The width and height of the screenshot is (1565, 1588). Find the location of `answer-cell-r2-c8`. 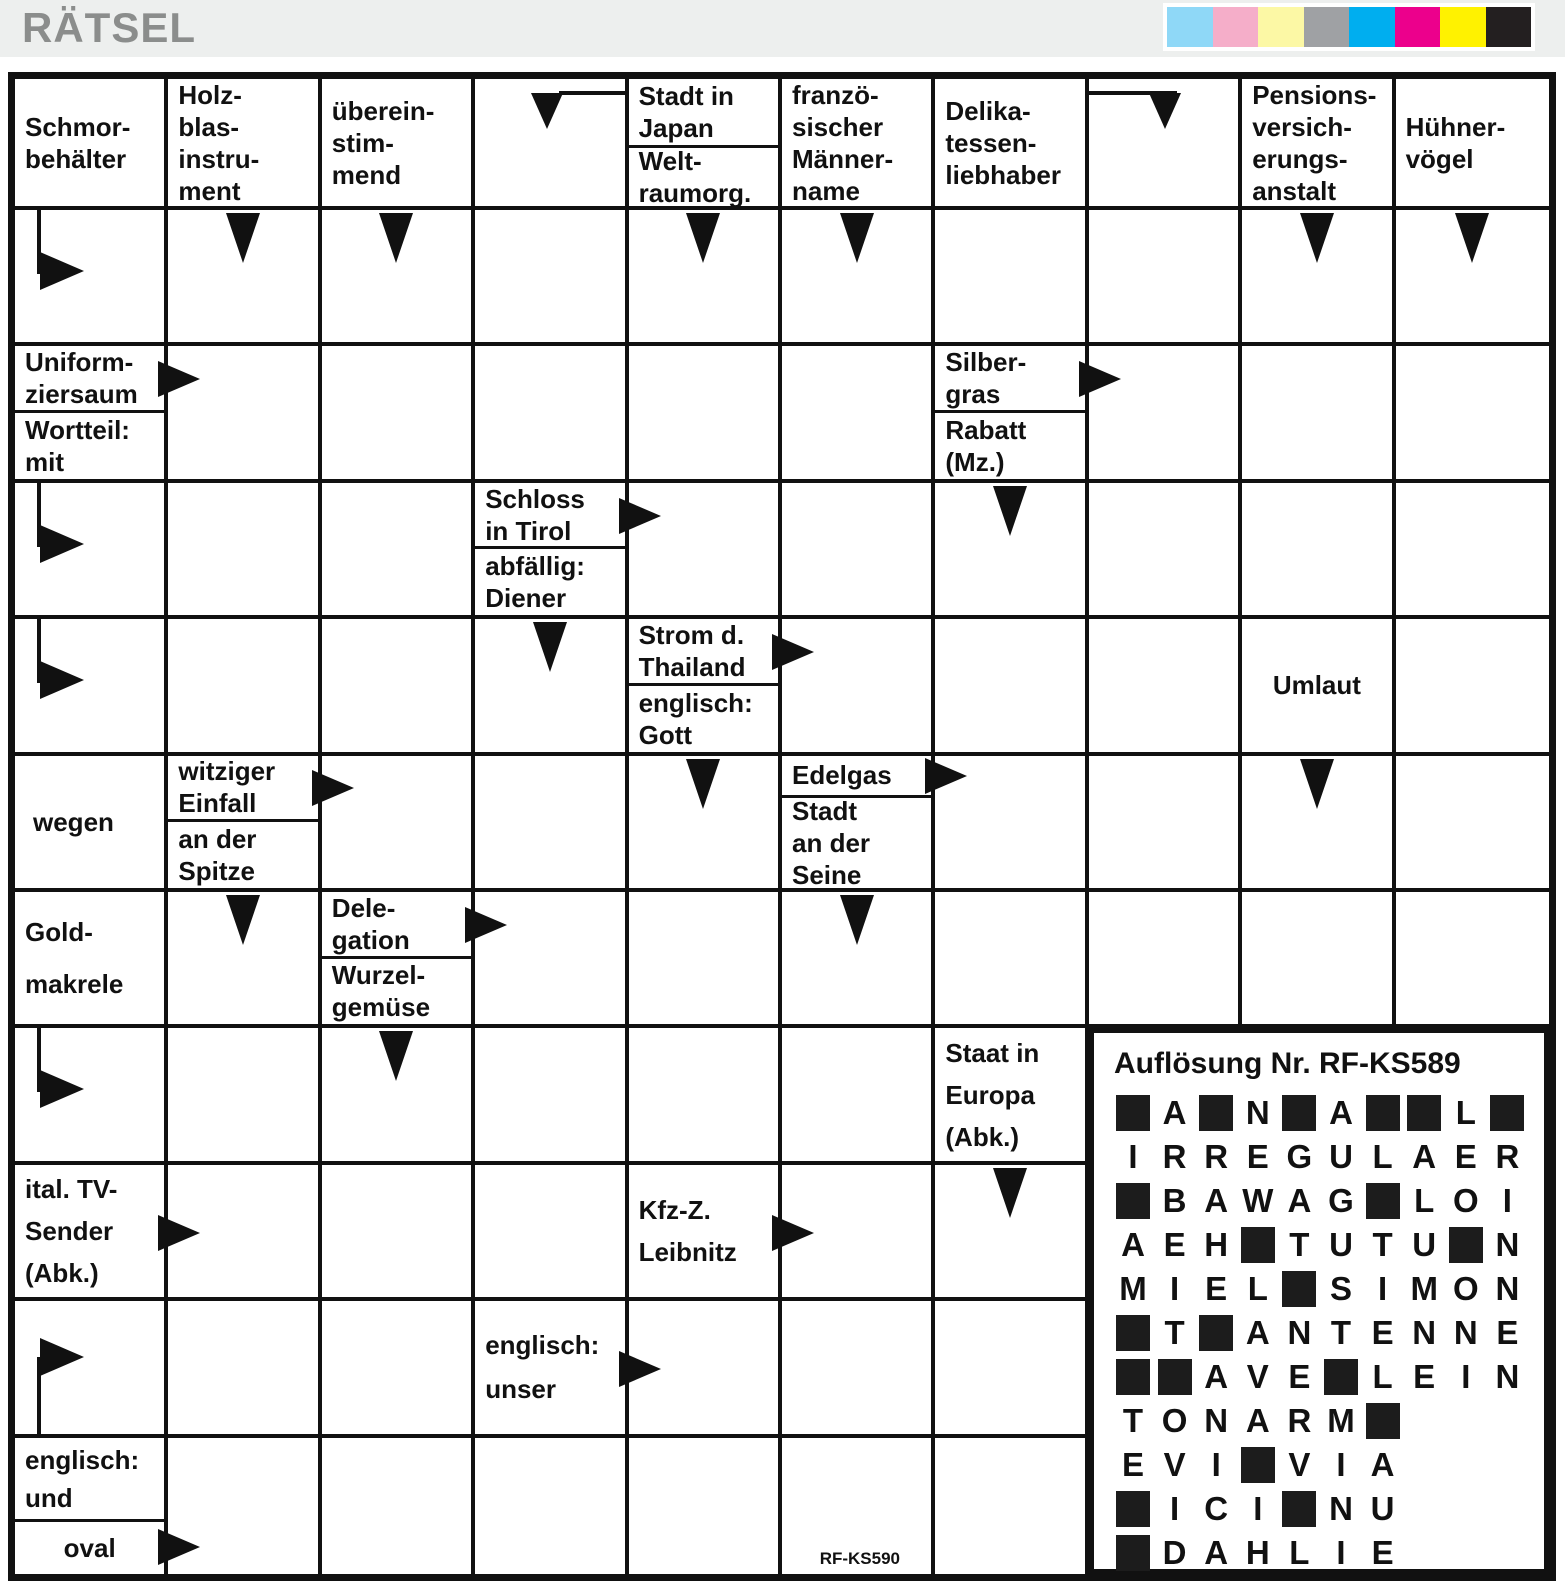

answer-cell-r2-c8 is located at coordinates (1165, 278).